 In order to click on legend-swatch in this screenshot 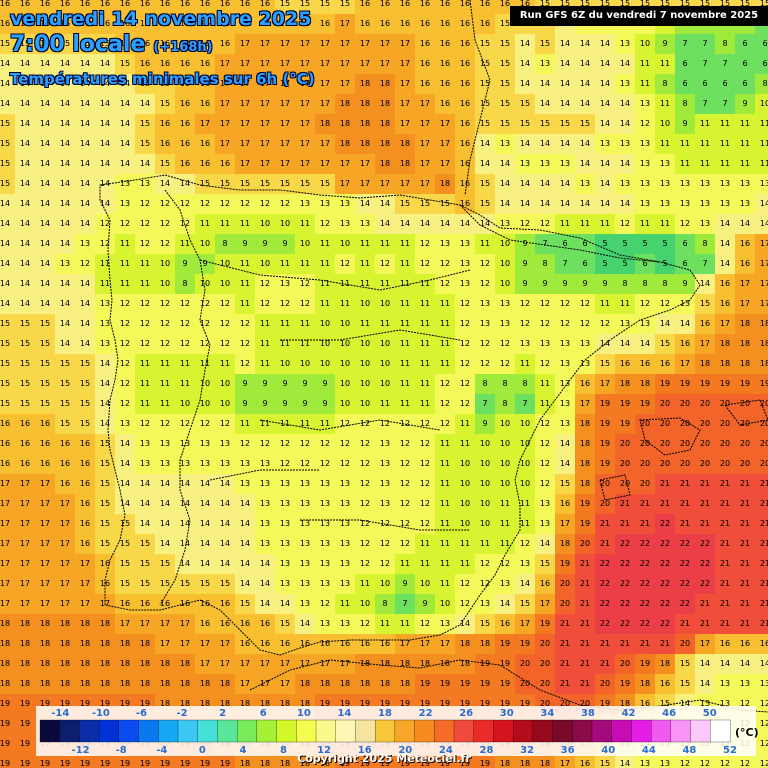, I will do `click(267, 731)`.